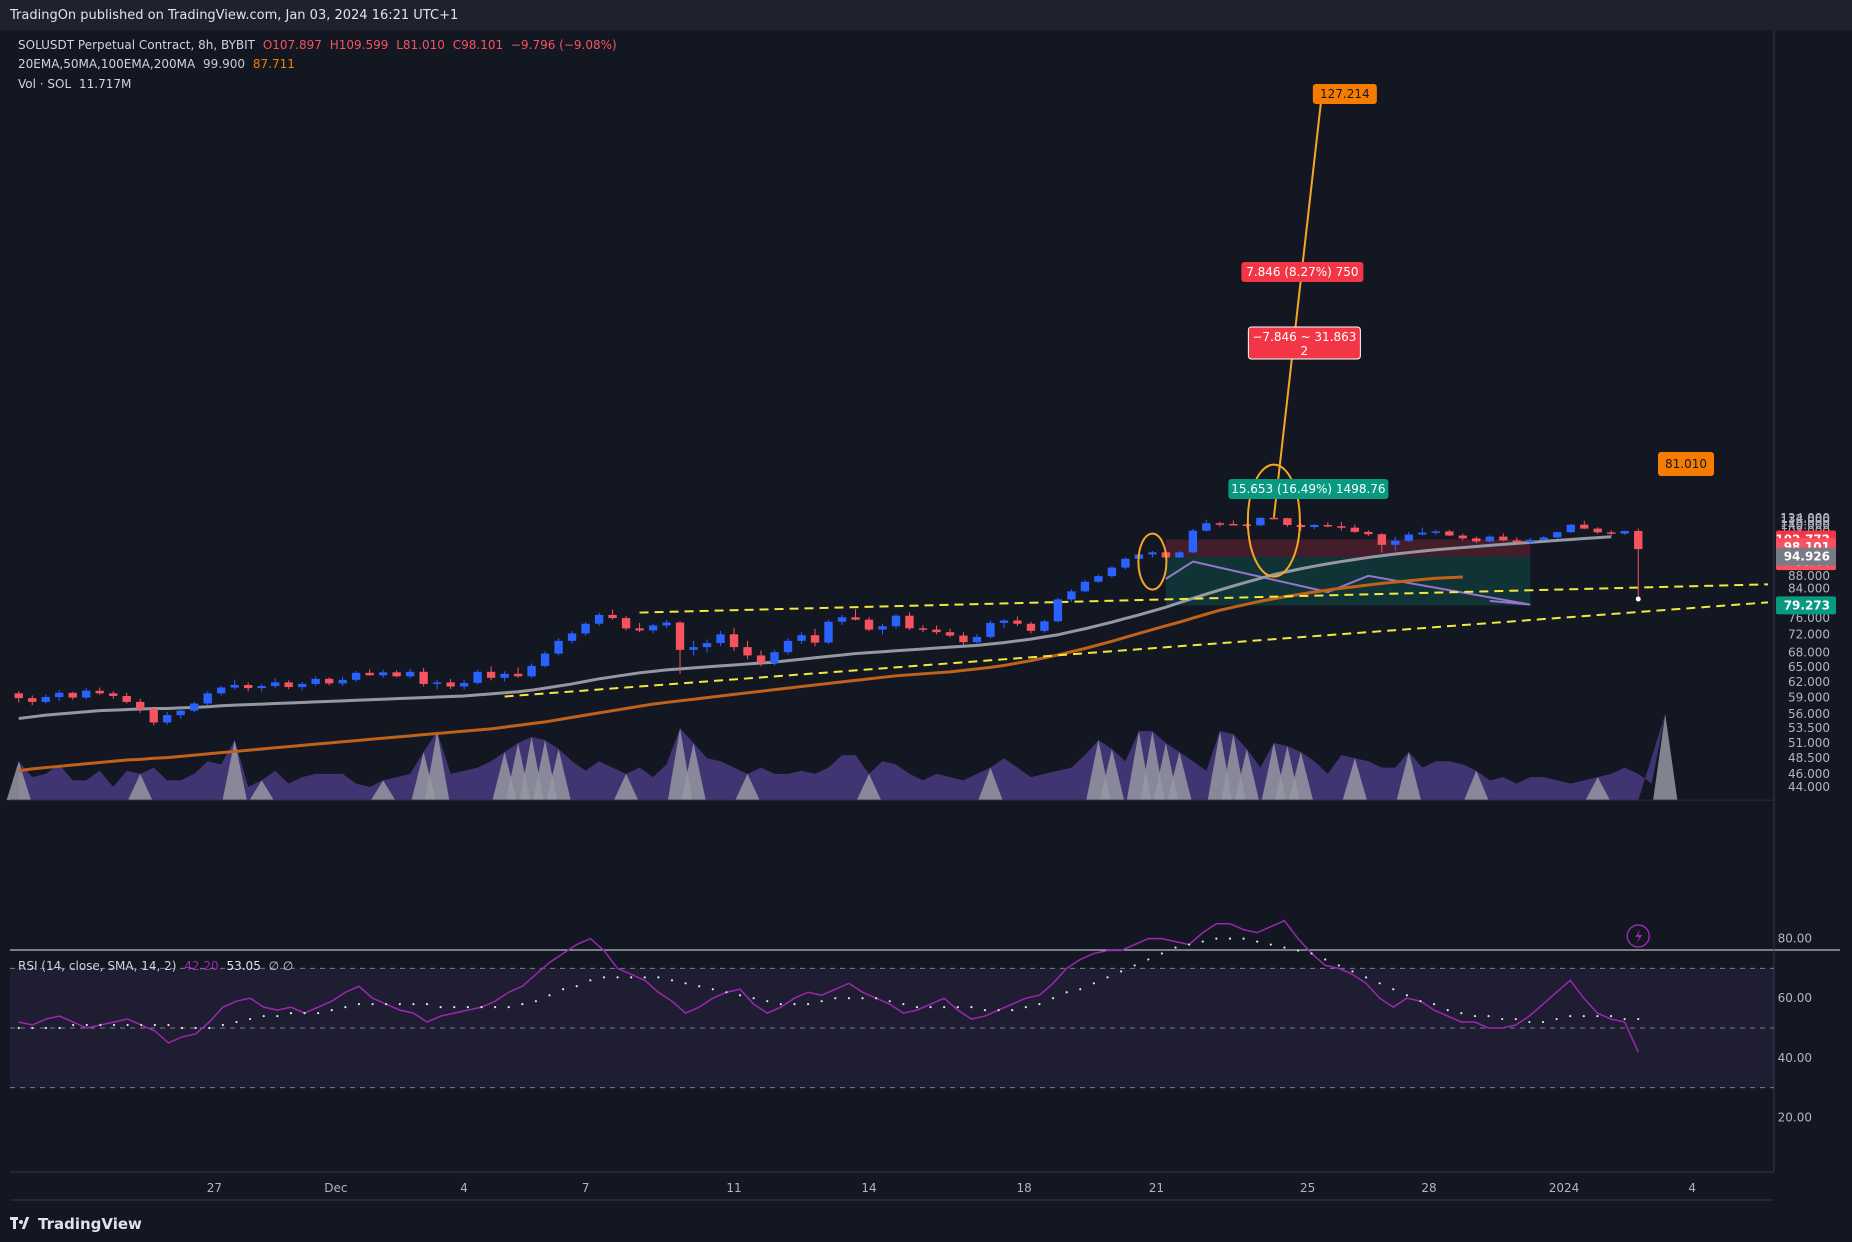 The image size is (1852, 1242). What do you see at coordinates (1307, 1188) in the screenshot?
I see `time-tick: 25` at bounding box center [1307, 1188].